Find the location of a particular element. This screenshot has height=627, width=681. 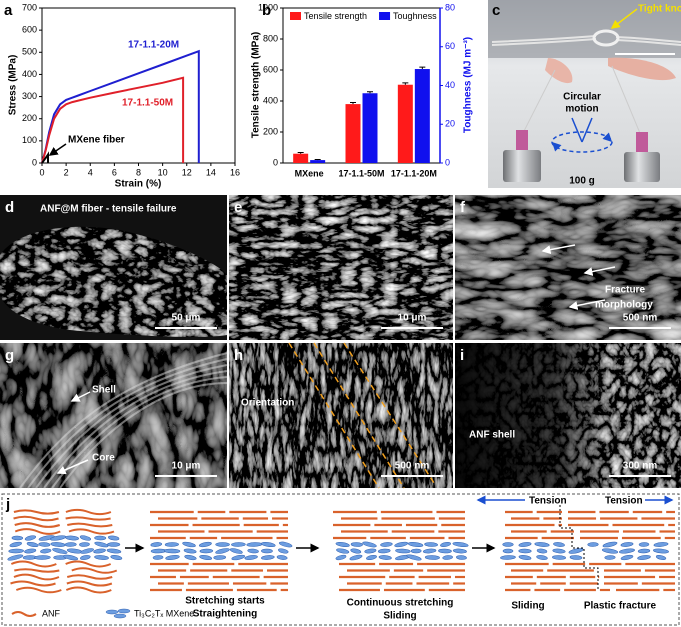

fracture-path is located at coordinates (579, 547).